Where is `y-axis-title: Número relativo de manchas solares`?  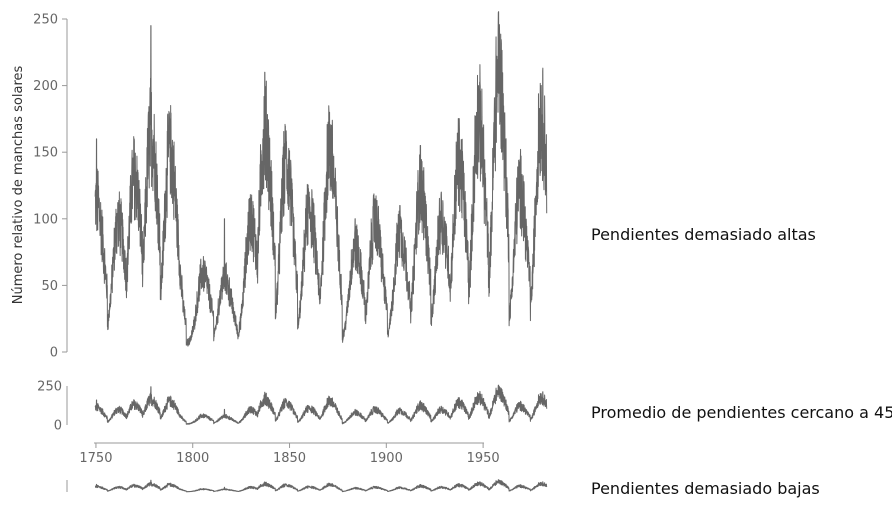 y-axis-title: Número relativo de manchas solares is located at coordinates (18, 185).